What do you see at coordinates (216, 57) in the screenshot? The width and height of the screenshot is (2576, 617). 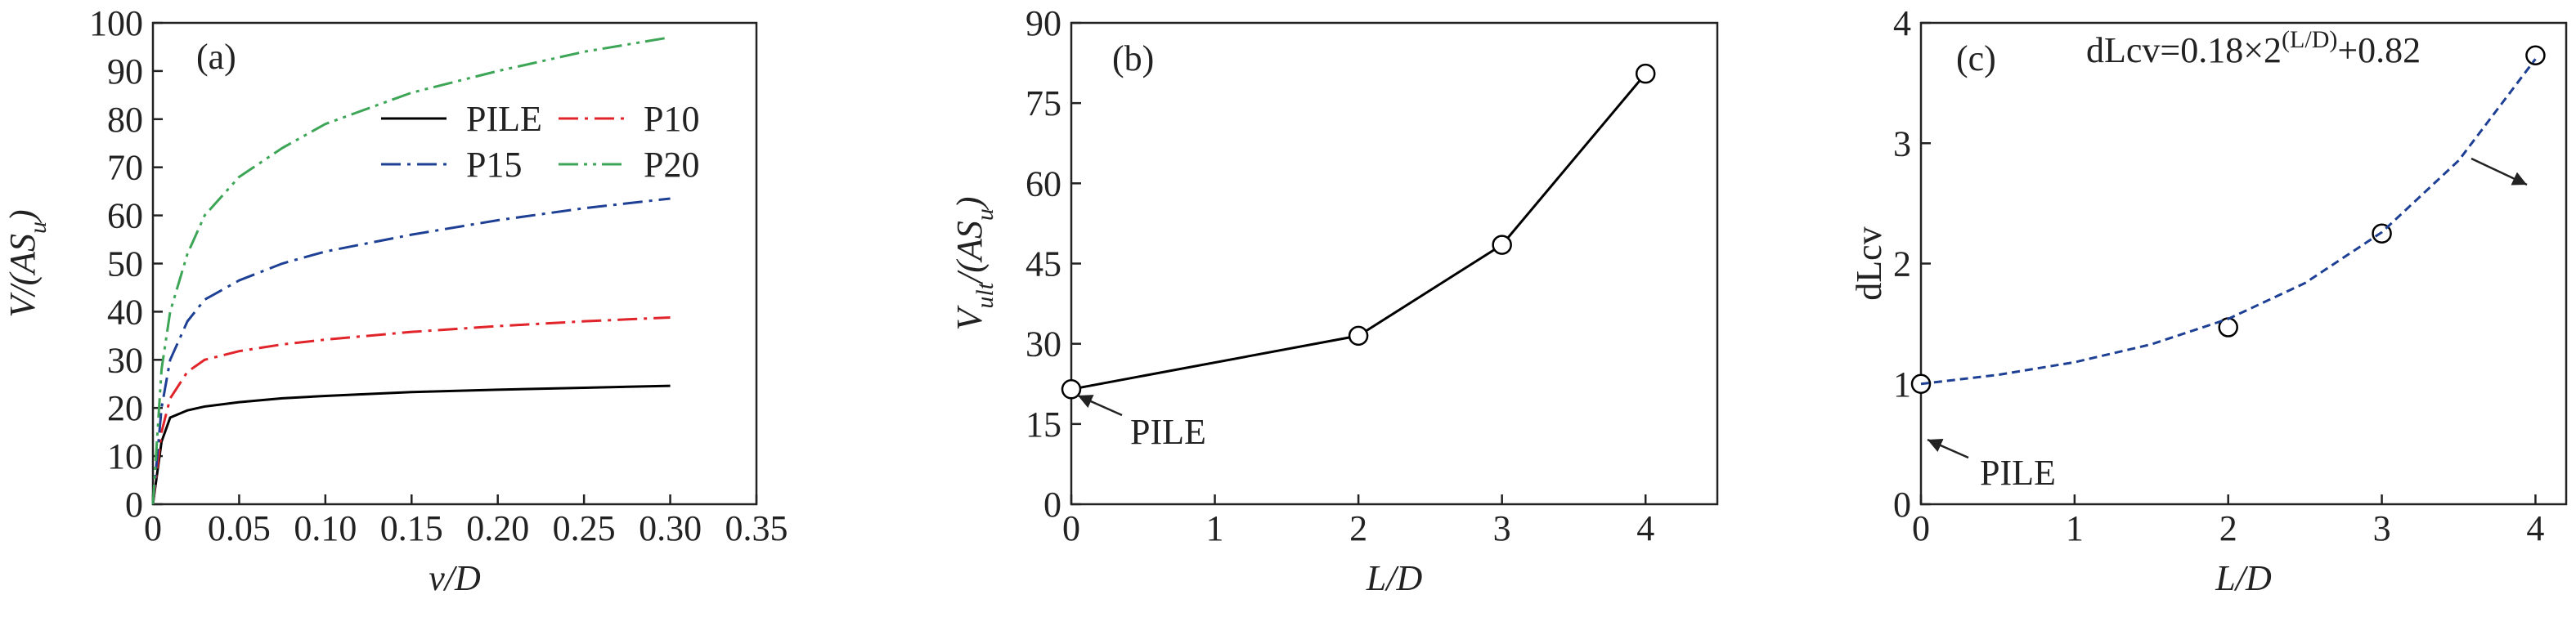 I see `panel-label: (a)` at bounding box center [216, 57].